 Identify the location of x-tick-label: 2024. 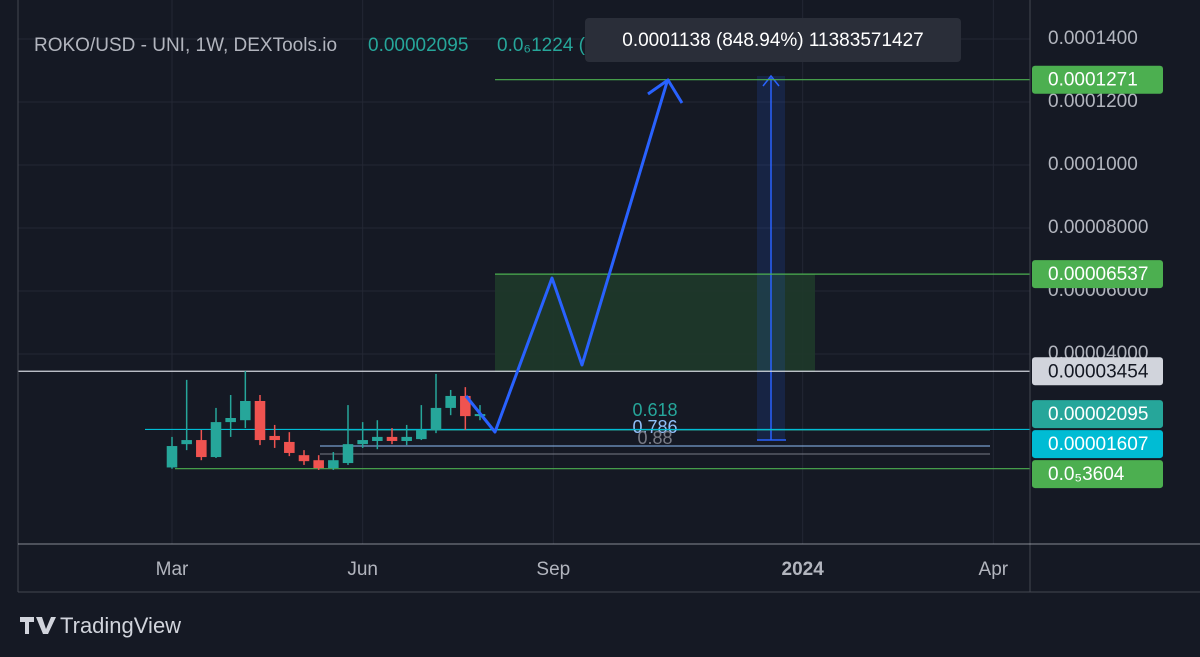
(803, 569).